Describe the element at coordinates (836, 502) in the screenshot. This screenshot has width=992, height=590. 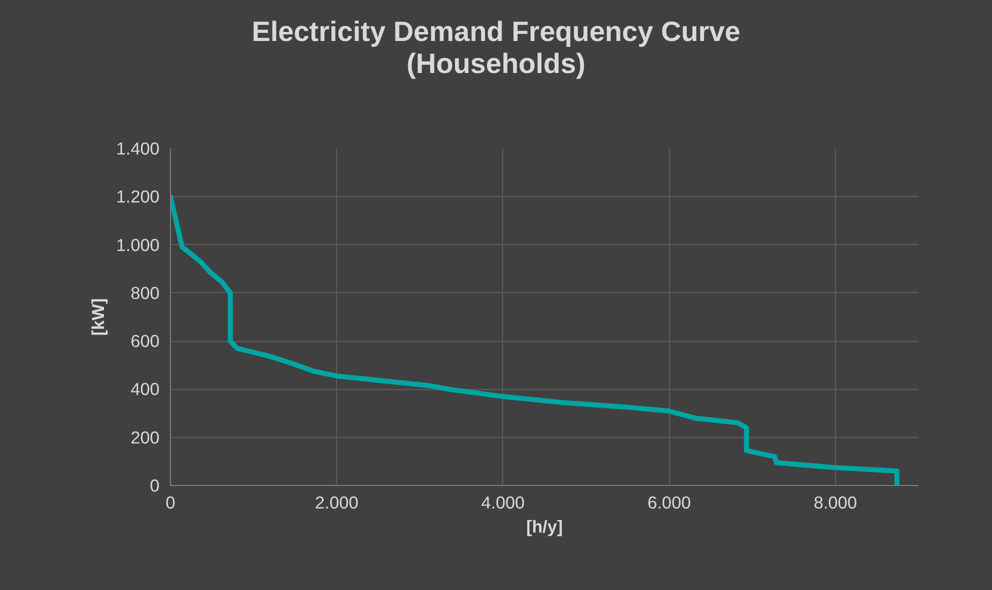
I see `x-tick-label: 8.000` at that location.